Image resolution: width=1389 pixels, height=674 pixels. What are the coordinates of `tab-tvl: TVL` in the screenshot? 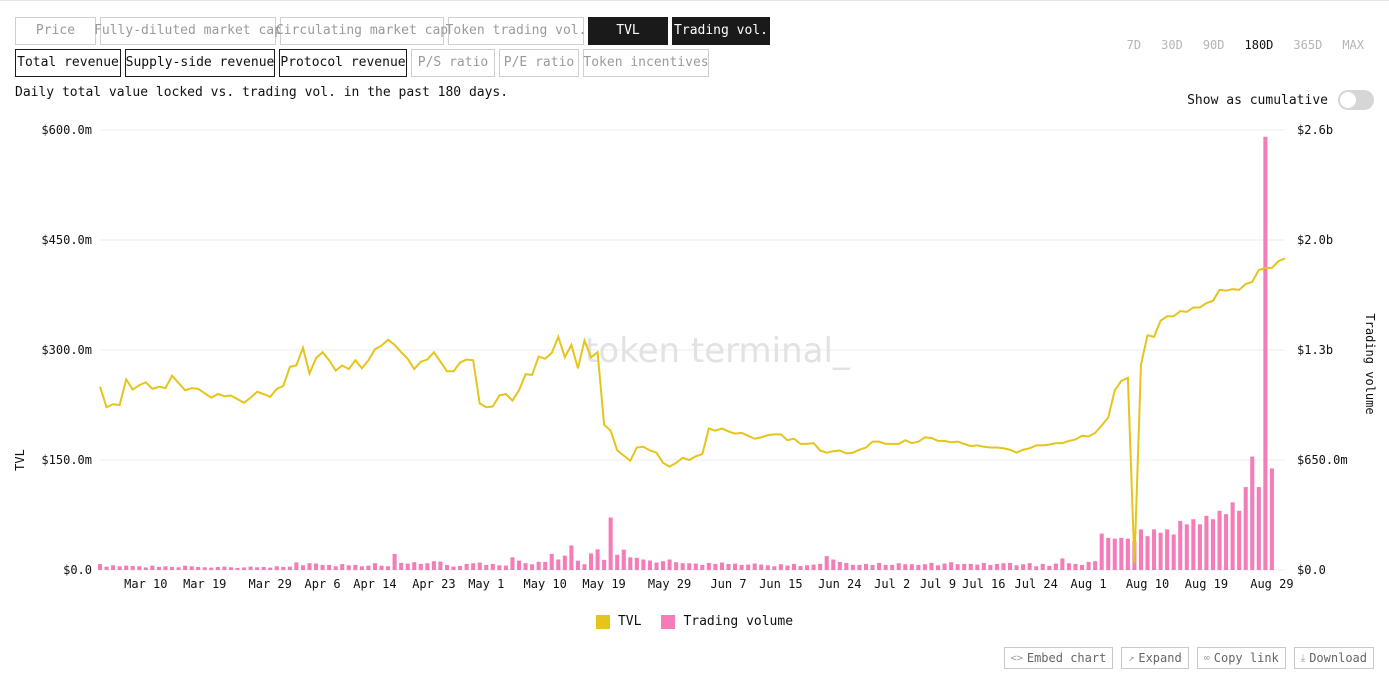 It's located at (628, 31).